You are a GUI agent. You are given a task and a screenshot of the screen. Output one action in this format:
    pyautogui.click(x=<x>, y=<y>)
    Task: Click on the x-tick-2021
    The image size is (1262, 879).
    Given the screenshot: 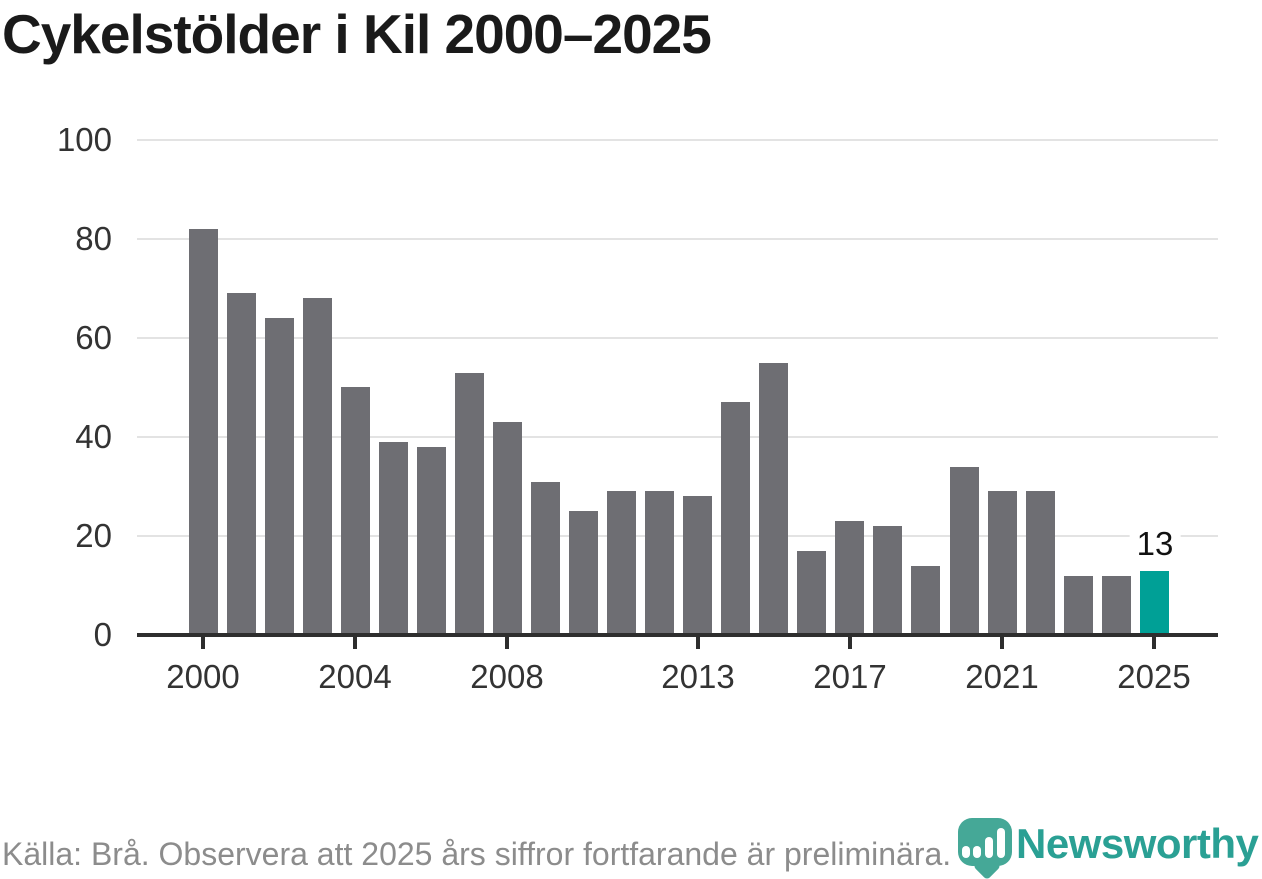 What is the action you would take?
    pyautogui.click(x=1002, y=643)
    